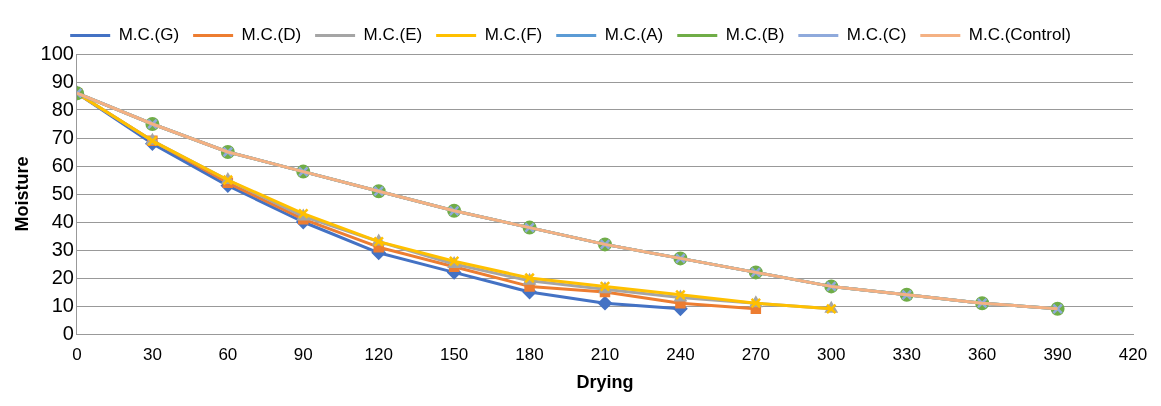 This screenshot has height=406, width=1161. I want to click on y-axis-title: Moisture, so click(21, 194).